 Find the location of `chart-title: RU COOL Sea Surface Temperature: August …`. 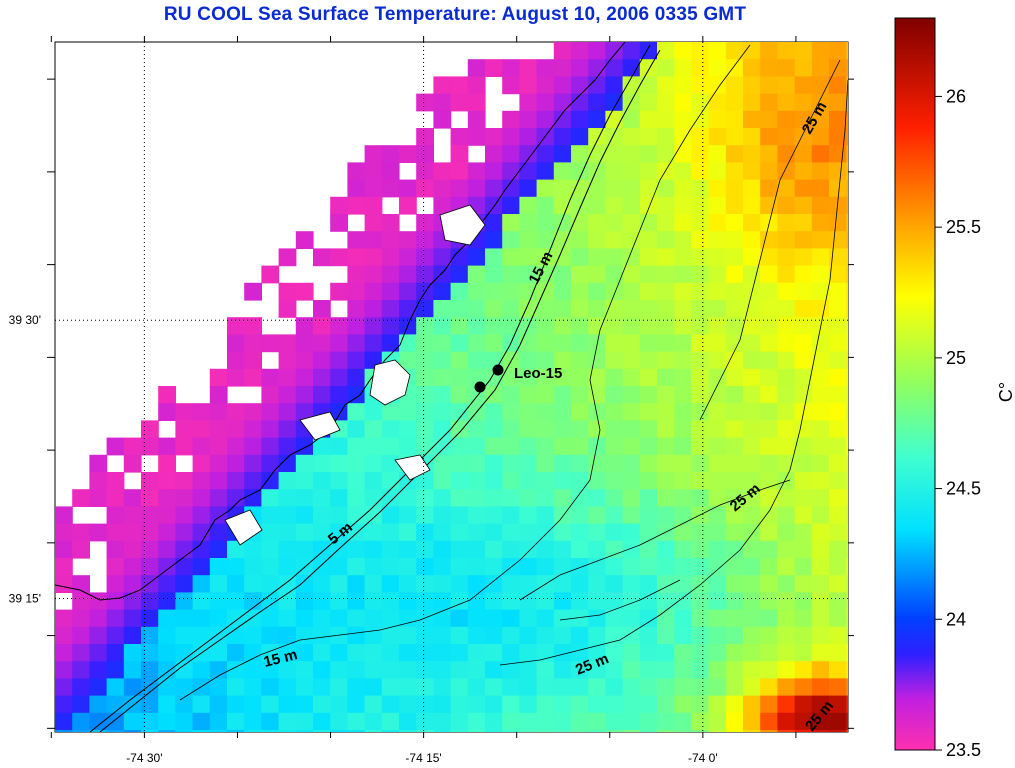

chart-title: RU COOL Sea Surface Temperature: August … is located at coordinates (455, 14).